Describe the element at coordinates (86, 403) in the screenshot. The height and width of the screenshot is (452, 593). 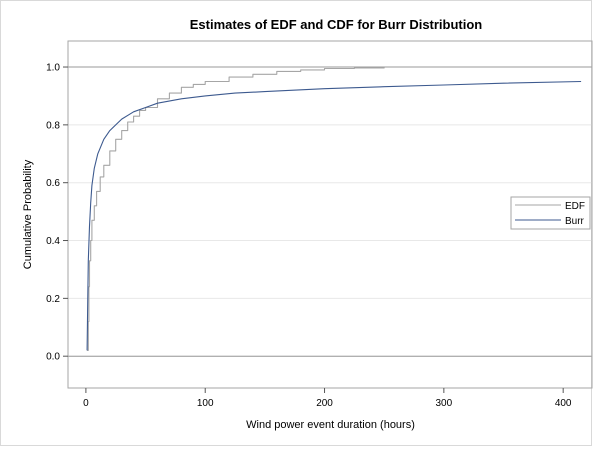
I see `x-tick-label-0: 0` at that location.